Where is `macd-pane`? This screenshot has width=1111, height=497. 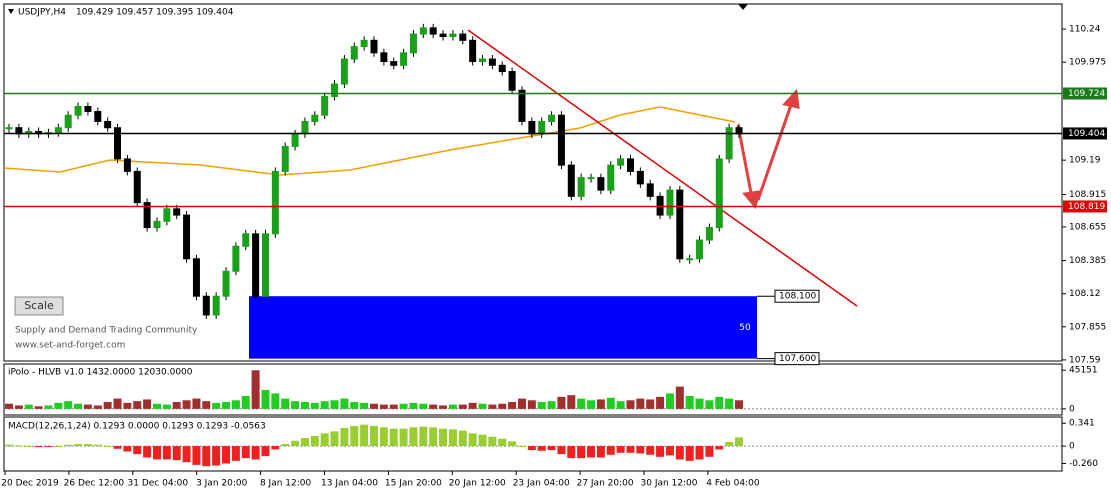 macd-pane is located at coordinates (533, 444).